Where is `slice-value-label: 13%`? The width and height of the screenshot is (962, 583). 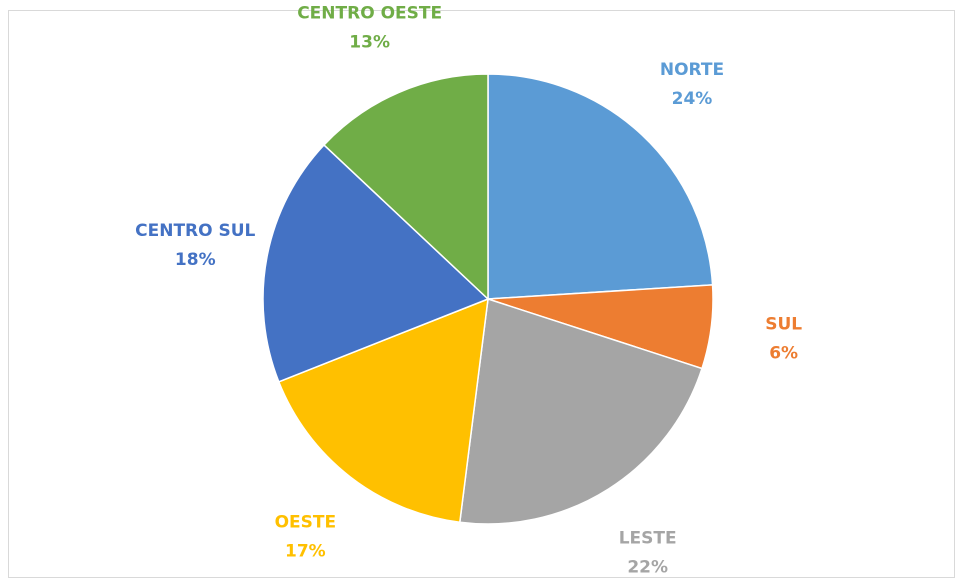
slice-value-label: 13% is located at coordinates (369, 43).